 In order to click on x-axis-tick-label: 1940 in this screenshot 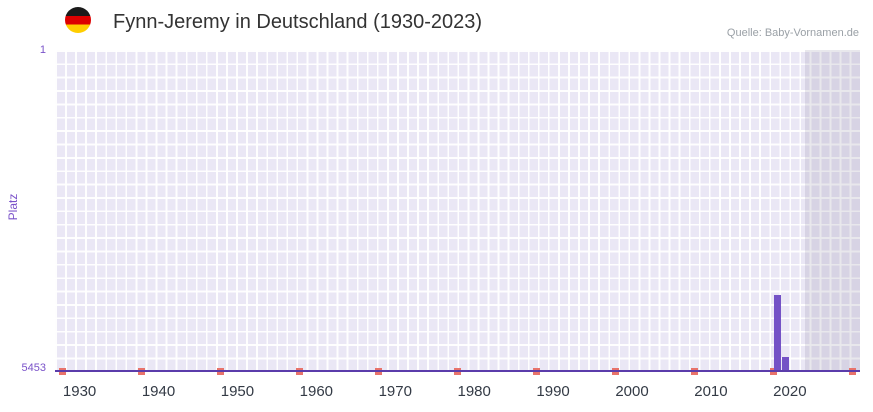, I will do `click(158, 391)`.